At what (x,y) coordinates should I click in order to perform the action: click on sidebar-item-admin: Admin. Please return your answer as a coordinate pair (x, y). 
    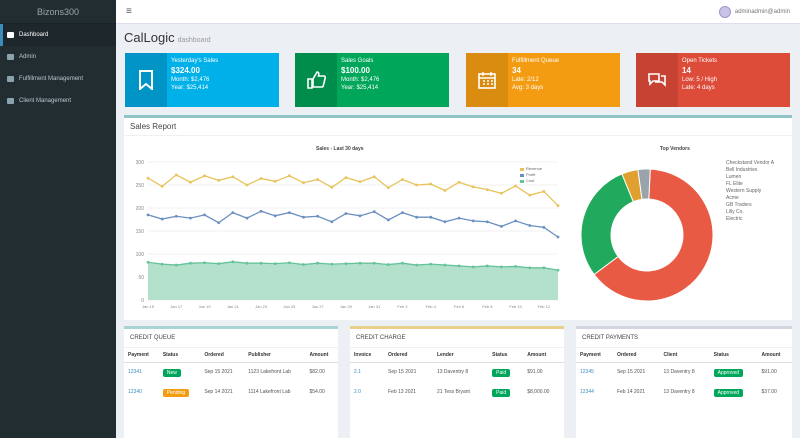
    Looking at the image, I should click on (58, 57).